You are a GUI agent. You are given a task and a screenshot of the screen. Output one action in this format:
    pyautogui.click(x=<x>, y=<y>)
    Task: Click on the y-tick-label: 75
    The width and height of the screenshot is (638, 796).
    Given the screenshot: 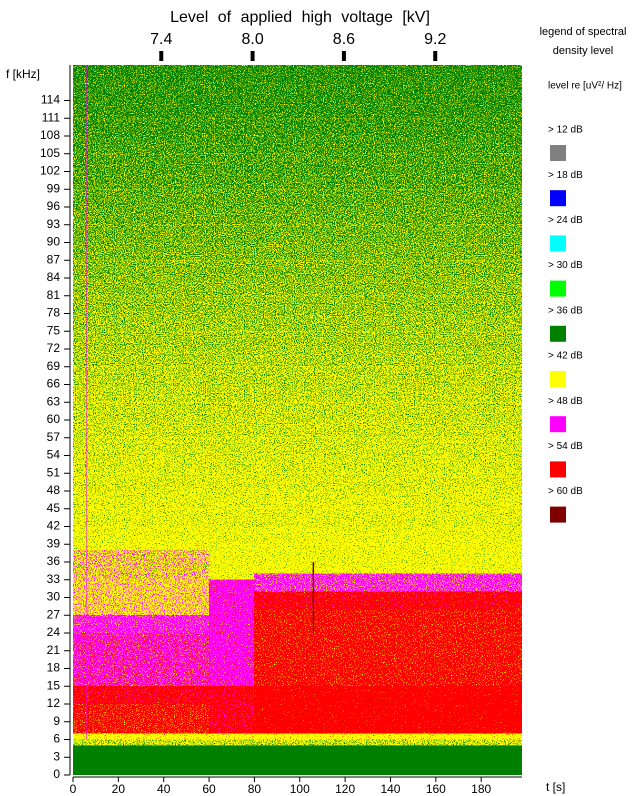 What is the action you would take?
    pyautogui.click(x=54, y=330)
    